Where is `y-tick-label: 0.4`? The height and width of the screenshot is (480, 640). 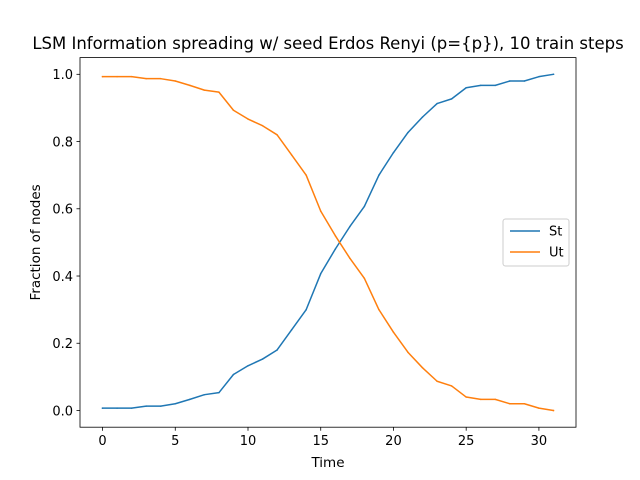 y-tick-label: 0.4 is located at coordinates (62, 277).